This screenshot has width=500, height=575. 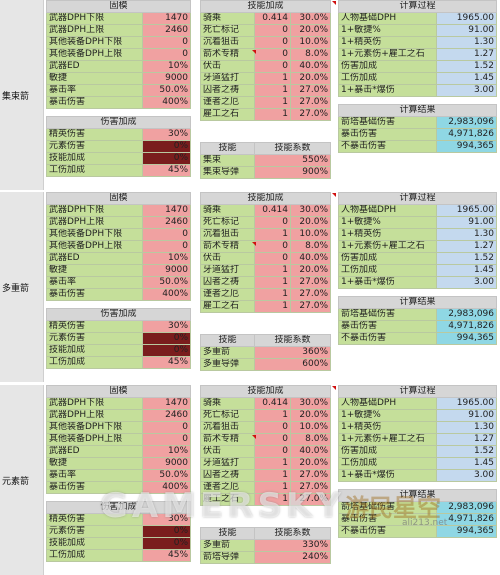 I want to click on coef-value: 550%, so click(x=292, y=160).